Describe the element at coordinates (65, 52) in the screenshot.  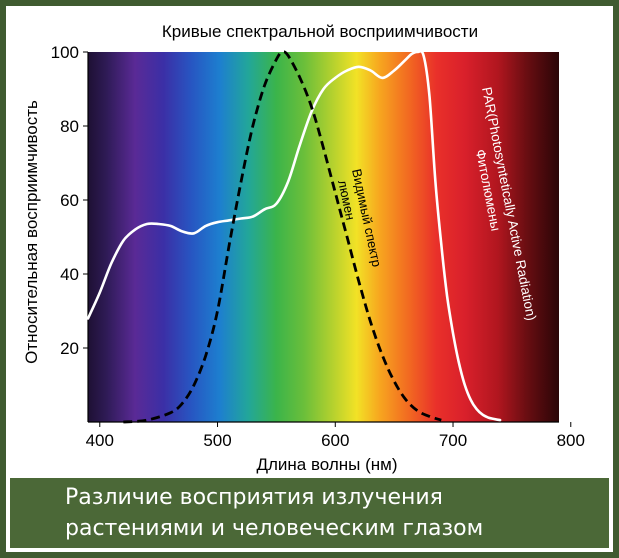
I see `y-tick-label: 100` at that location.